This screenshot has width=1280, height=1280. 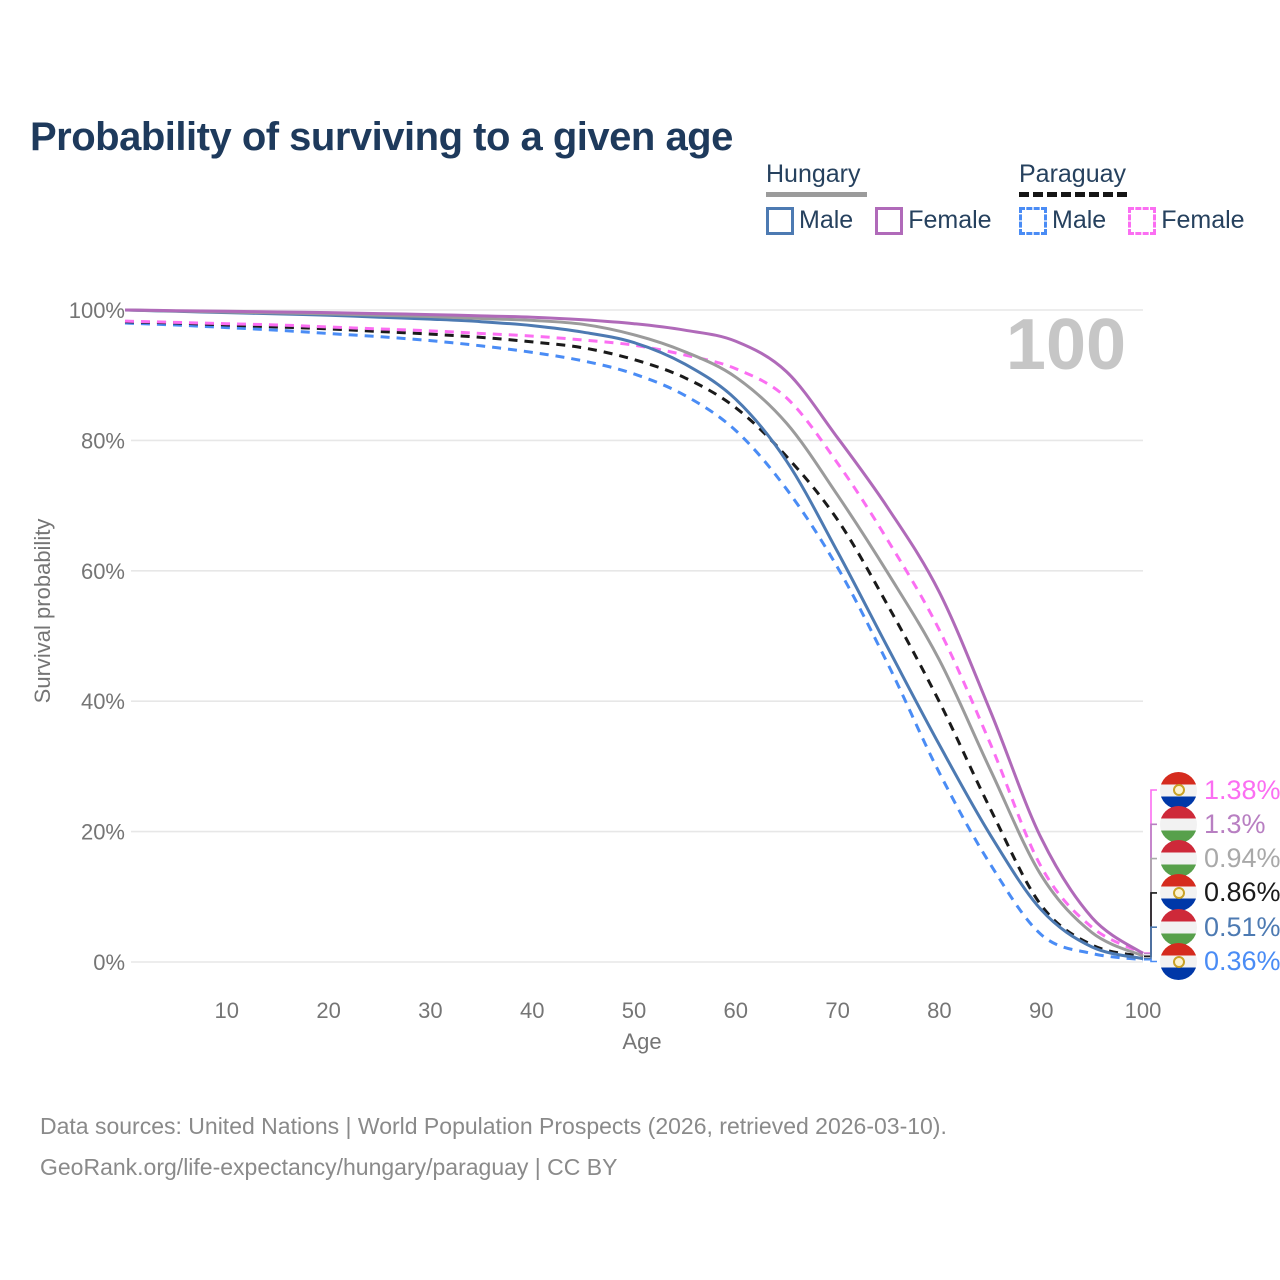 What do you see at coordinates (430, 1010) in the screenshot?
I see `x-tick-label: 30` at bounding box center [430, 1010].